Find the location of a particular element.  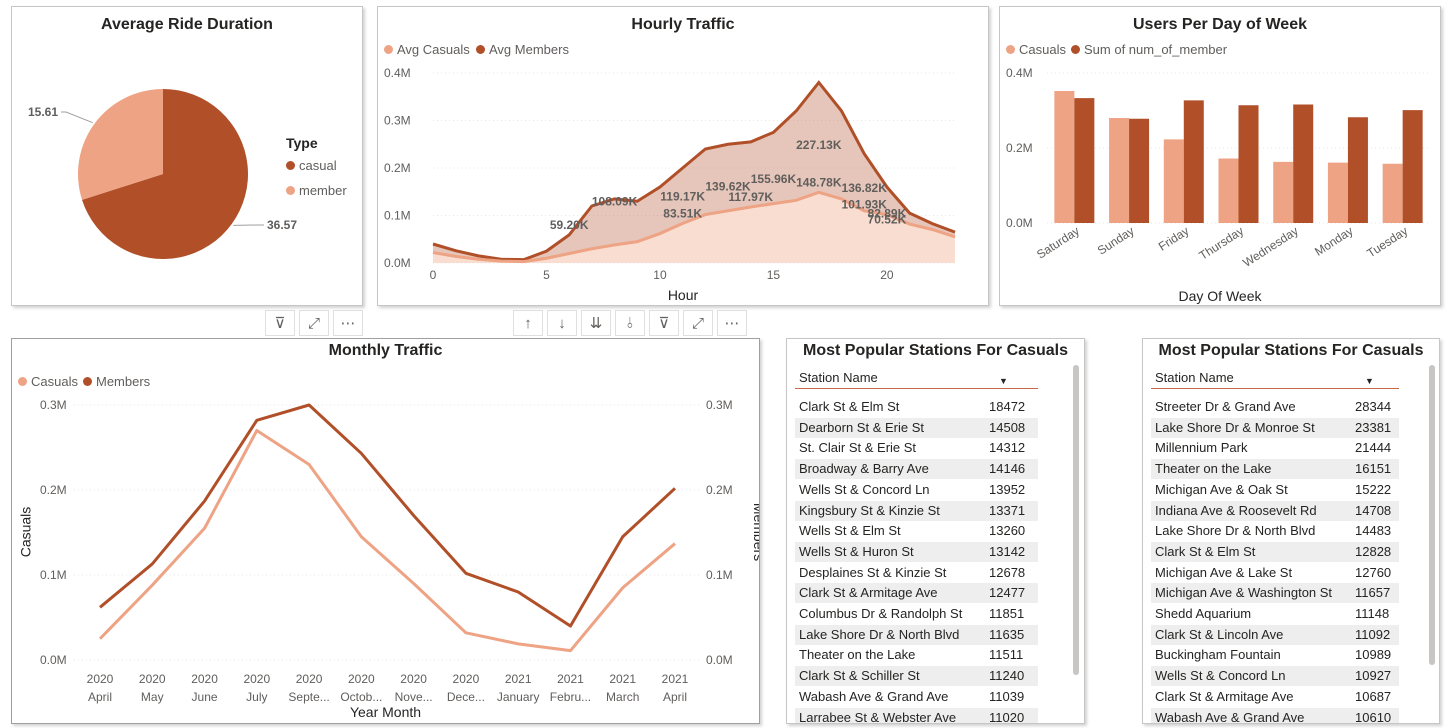

table-row: Clark St & Elm St 18472 is located at coordinates (916, 407).